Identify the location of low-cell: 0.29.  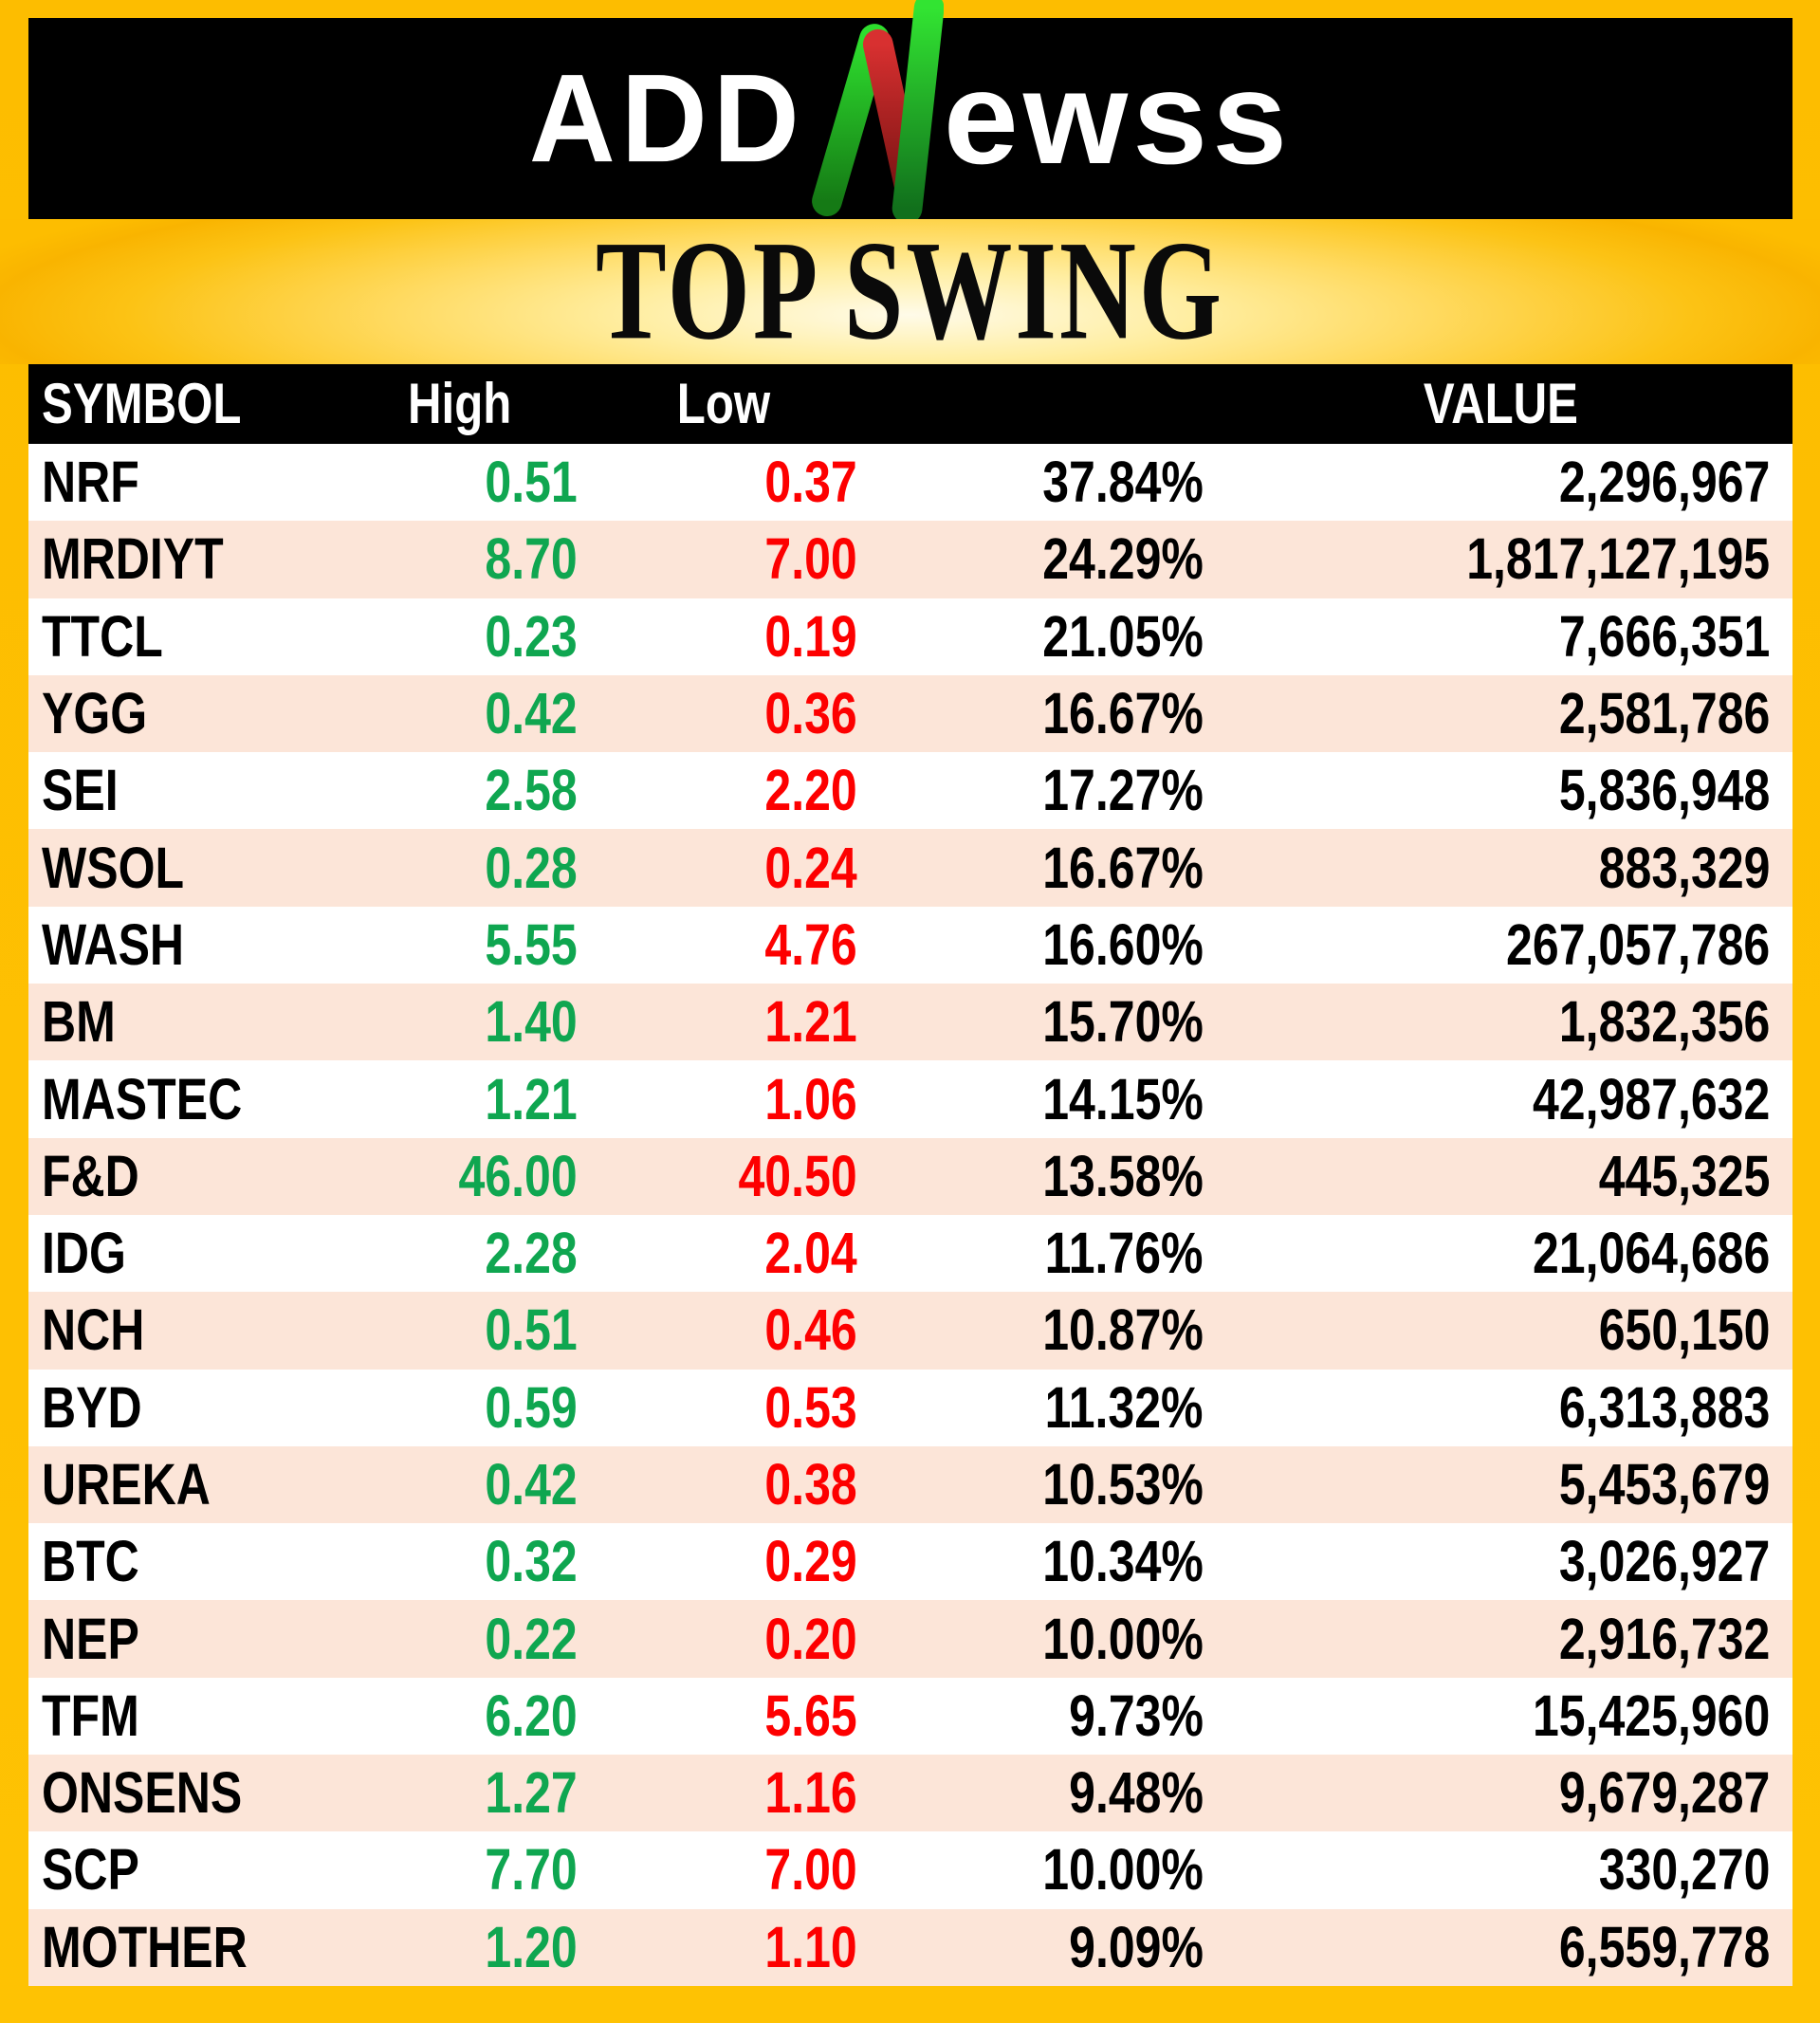
(810, 1561).